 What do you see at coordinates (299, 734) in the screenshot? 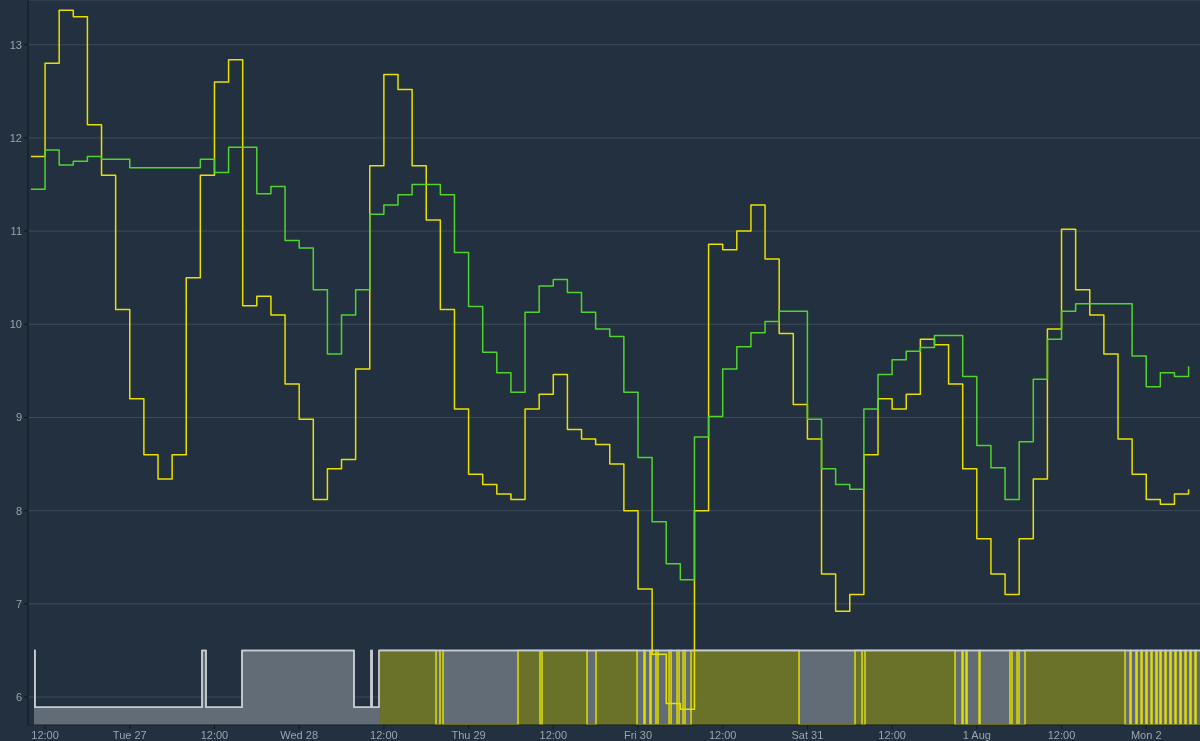
I see `x-tick-label: Wed 28` at bounding box center [299, 734].